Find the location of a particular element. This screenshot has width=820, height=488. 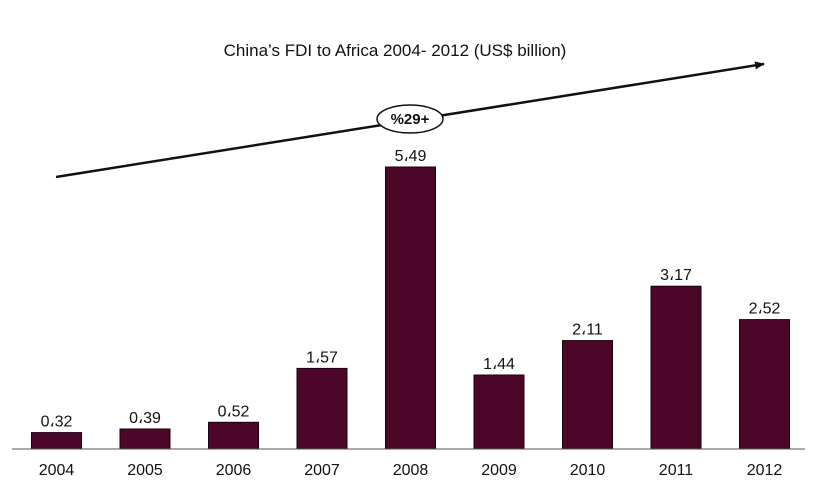

x-tick-label-2010: 2010 is located at coordinates (588, 470).